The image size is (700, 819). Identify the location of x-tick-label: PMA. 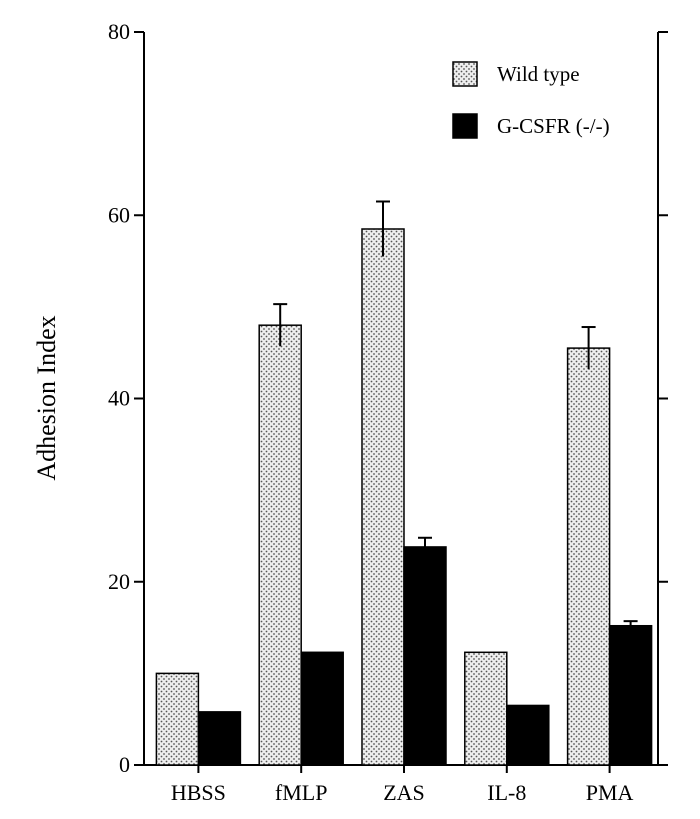
(610, 792).